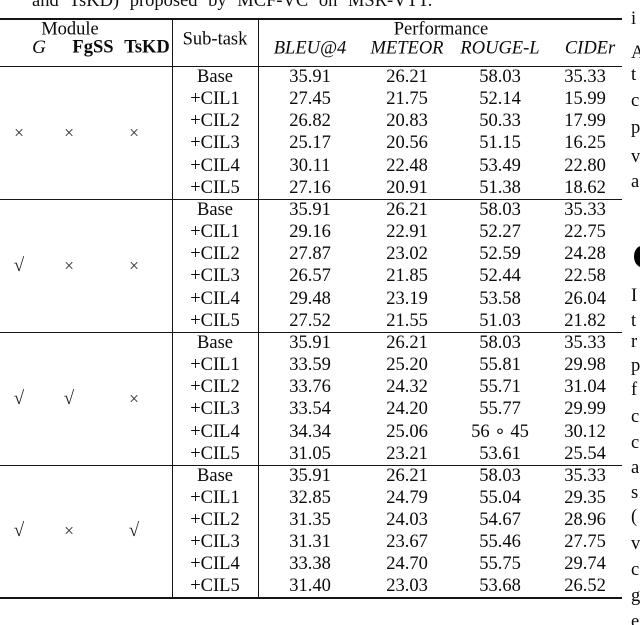  I want to click on metric-value-cell: 31.35, so click(310, 519).